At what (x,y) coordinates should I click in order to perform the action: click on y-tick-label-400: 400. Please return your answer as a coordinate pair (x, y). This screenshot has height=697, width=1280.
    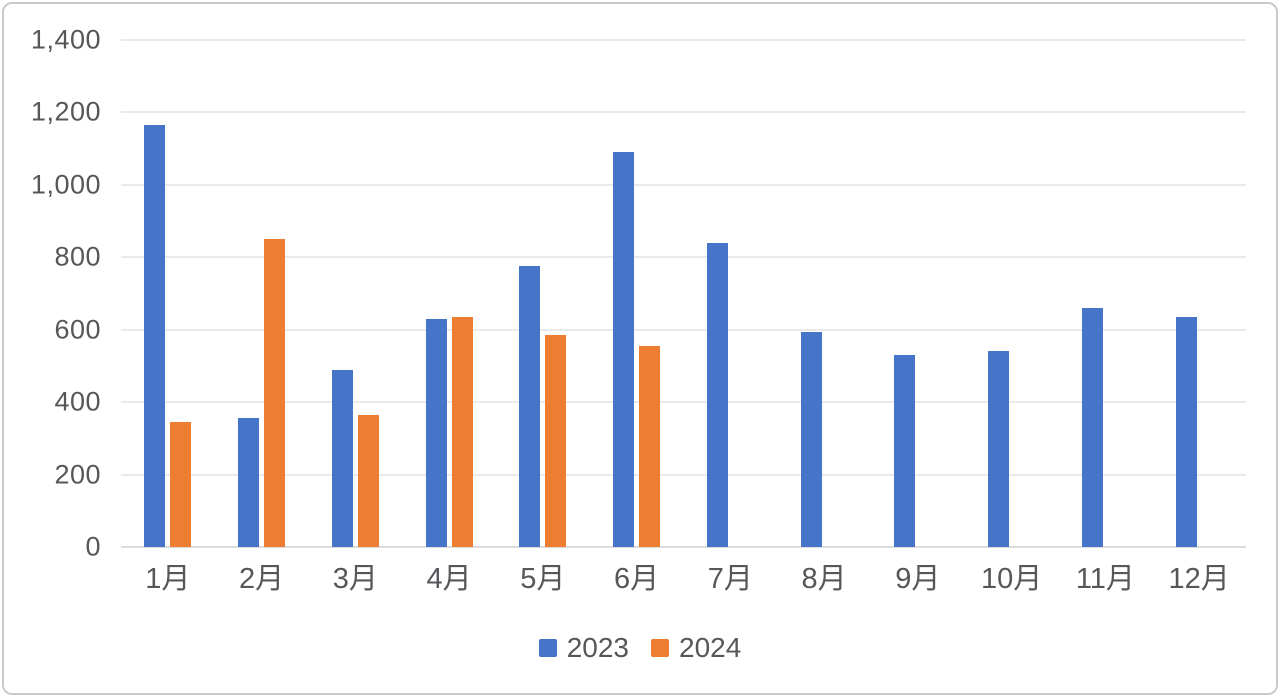
    Looking at the image, I should click on (77, 401).